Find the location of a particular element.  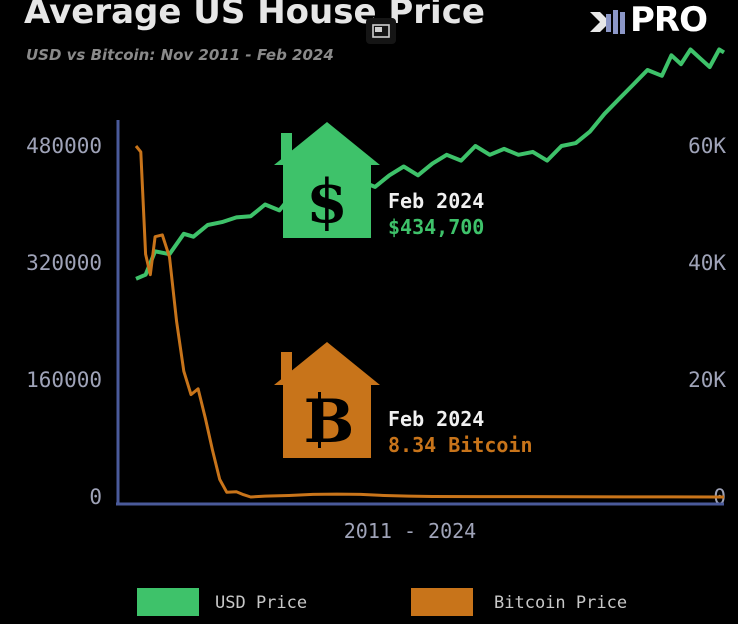

left-tick-label: 480000 is located at coordinates (64, 146).